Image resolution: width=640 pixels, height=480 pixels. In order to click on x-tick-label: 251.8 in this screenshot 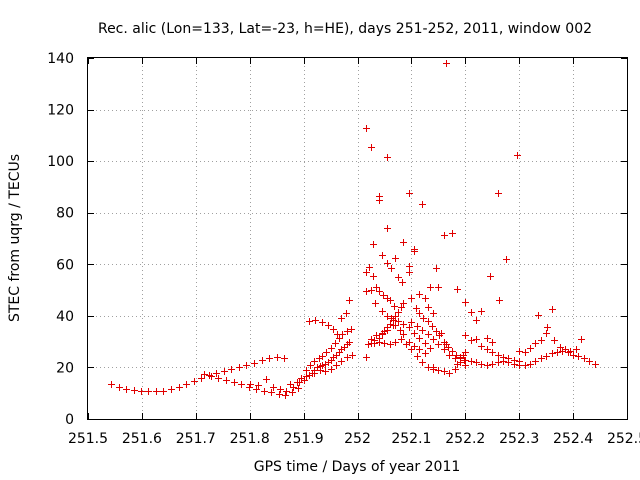, I will do `click(250, 439)`.